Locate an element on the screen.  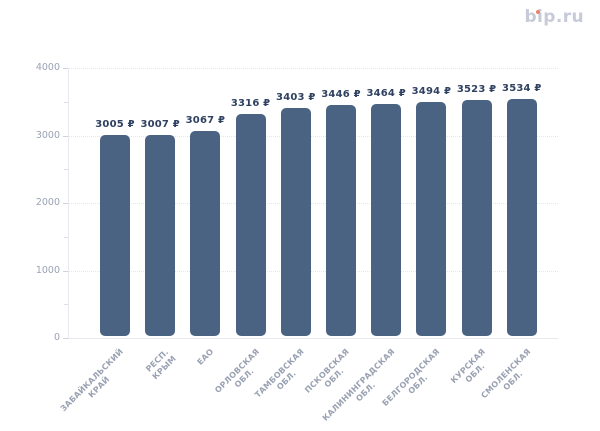
bar-value-label: 3523 ₽ is located at coordinates (476, 90).